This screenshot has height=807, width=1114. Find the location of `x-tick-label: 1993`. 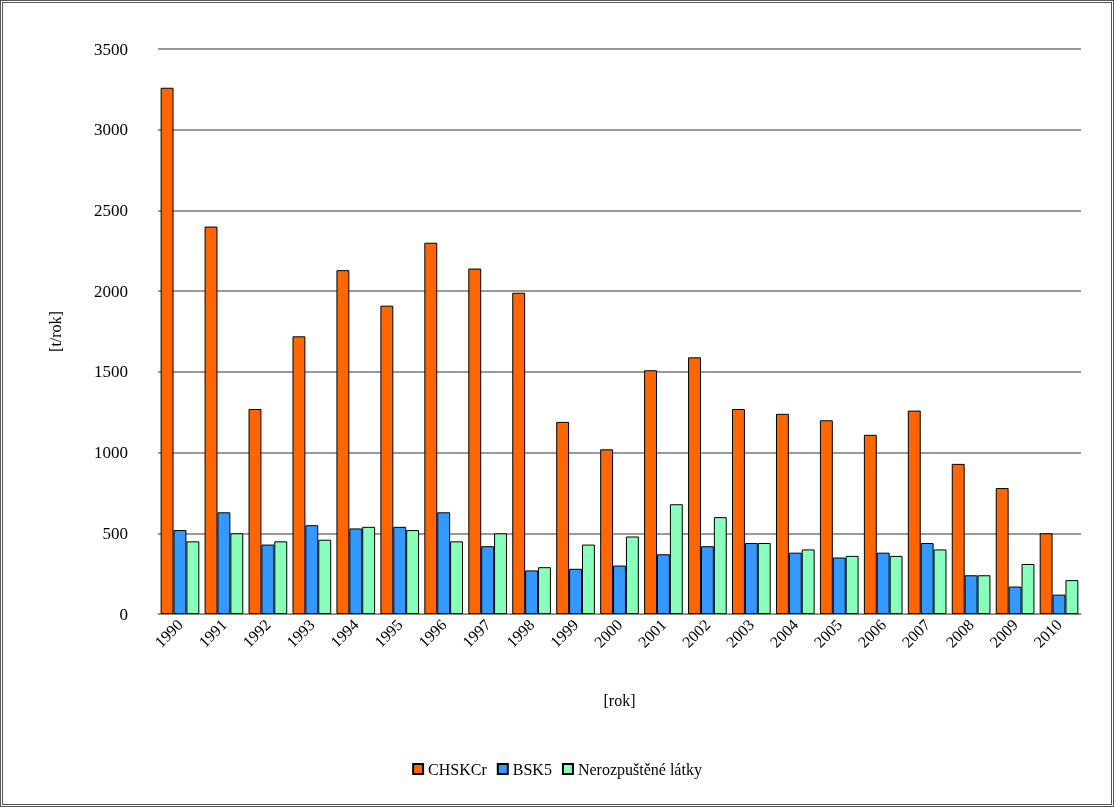

x-tick-label: 1993 is located at coordinates (300, 633).